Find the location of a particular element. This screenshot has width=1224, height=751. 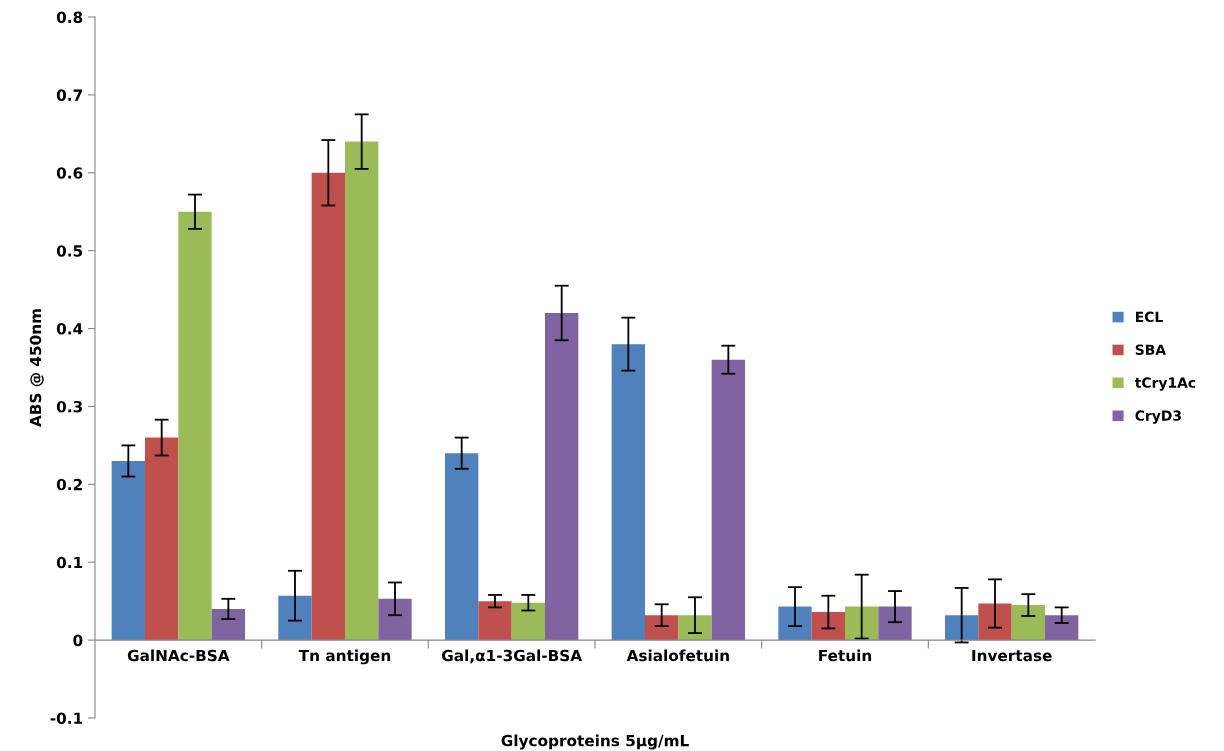

y-tick-label: 0.5 is located at coordinates (69, 251).